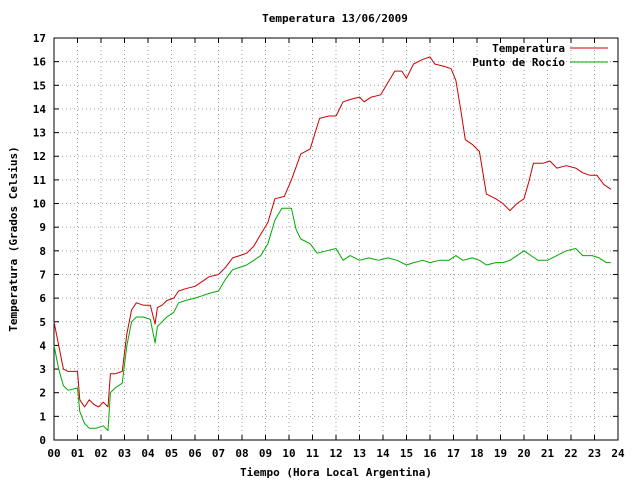 This screenshot has width=640, height=480. I want to click on legend: Temperatura Punto de Rocío, so click(540, 55).